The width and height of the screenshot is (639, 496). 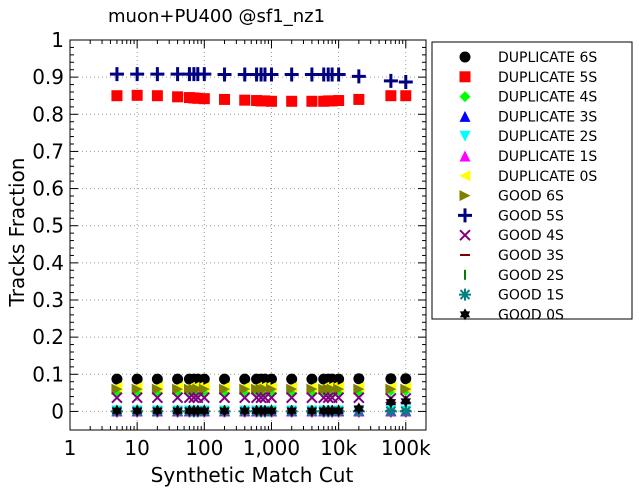 I want to click on legend-label: DUPLICATE 6S, so click(x=547, y=58).